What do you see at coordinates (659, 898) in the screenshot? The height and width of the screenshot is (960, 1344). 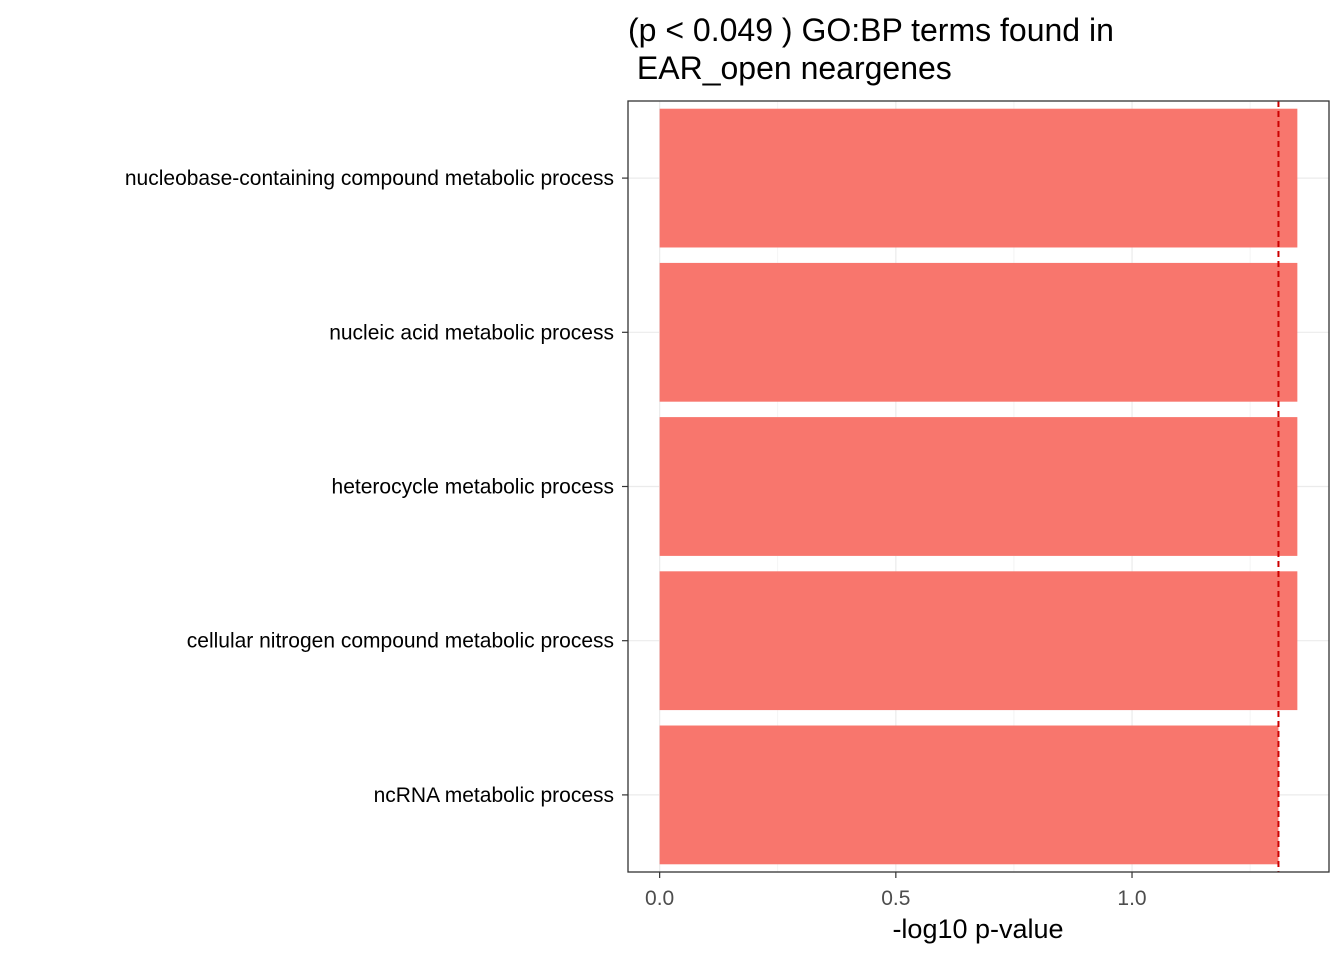 I see `x-tick-label: 0.0` at bounding box center [659, 898].